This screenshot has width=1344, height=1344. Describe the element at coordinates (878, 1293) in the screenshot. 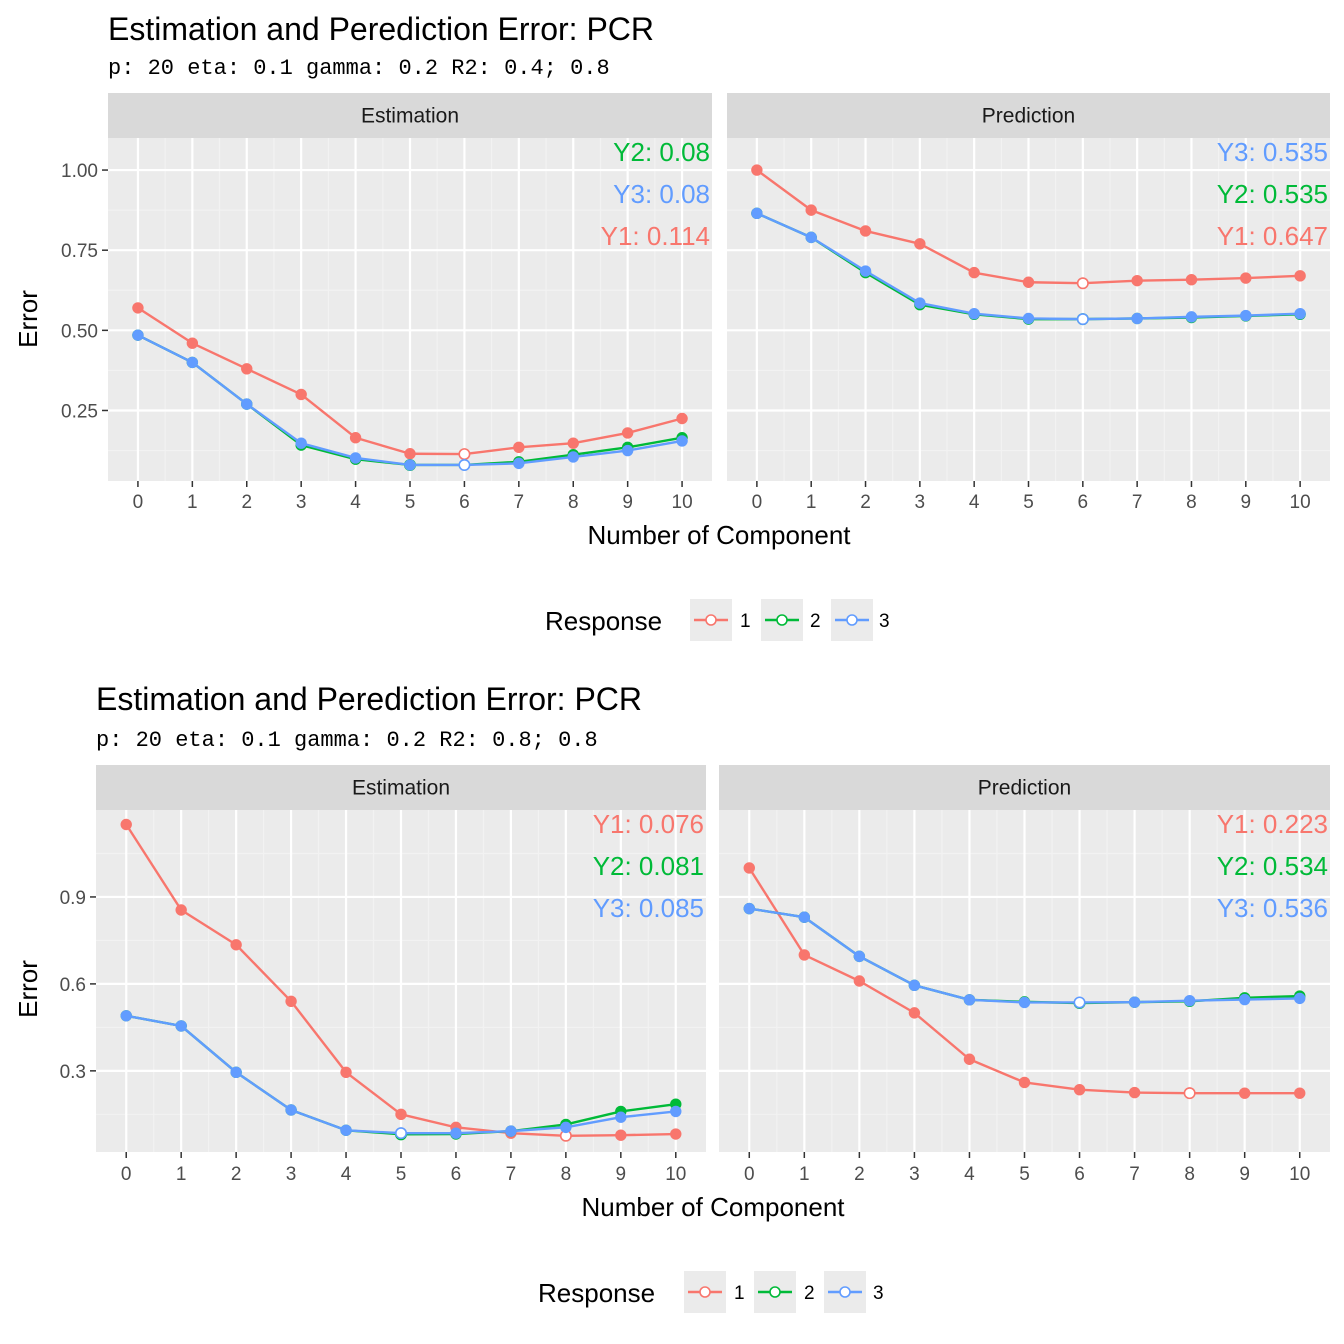

I see `legend-label: 3` at that location.